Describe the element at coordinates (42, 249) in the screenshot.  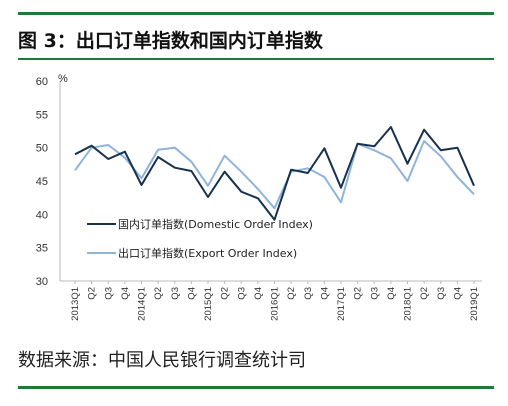
I see `y-tick-label: 35` at that location.